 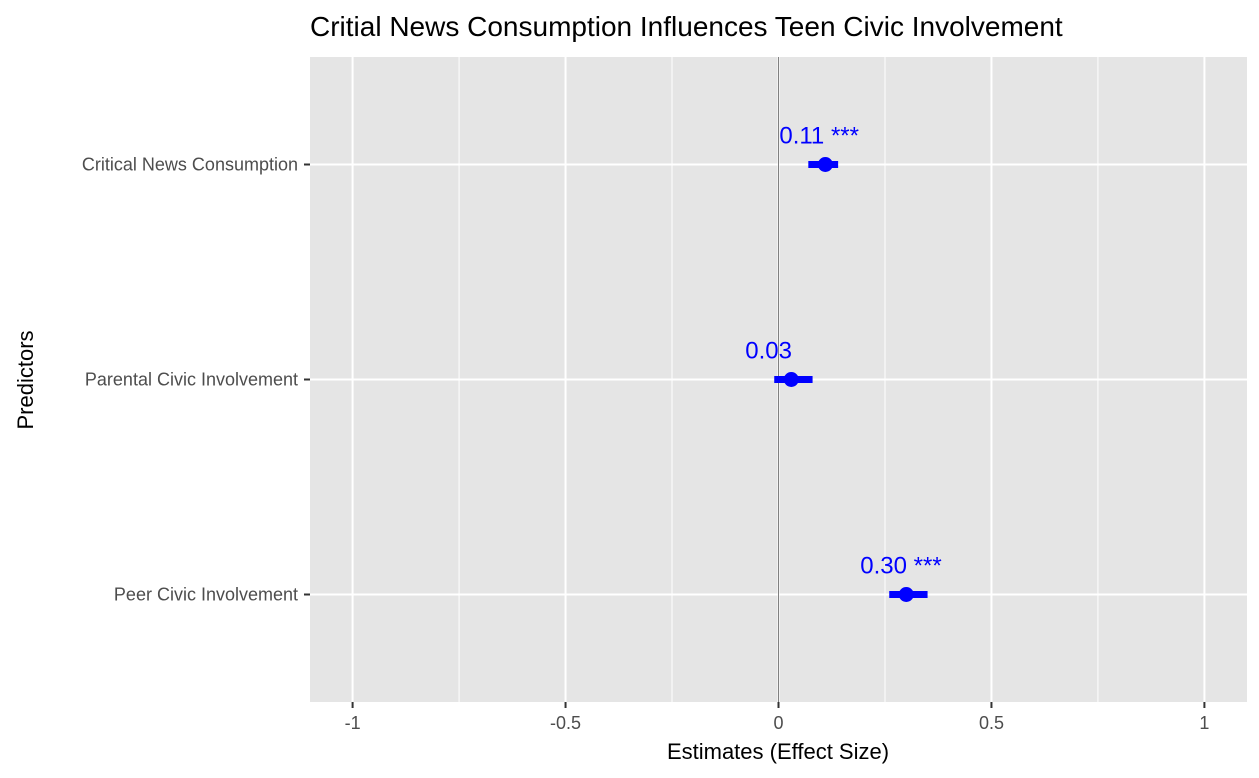 I want to click on y-tick-label: Parental Civic Involvement, so click(x=191, y=380).